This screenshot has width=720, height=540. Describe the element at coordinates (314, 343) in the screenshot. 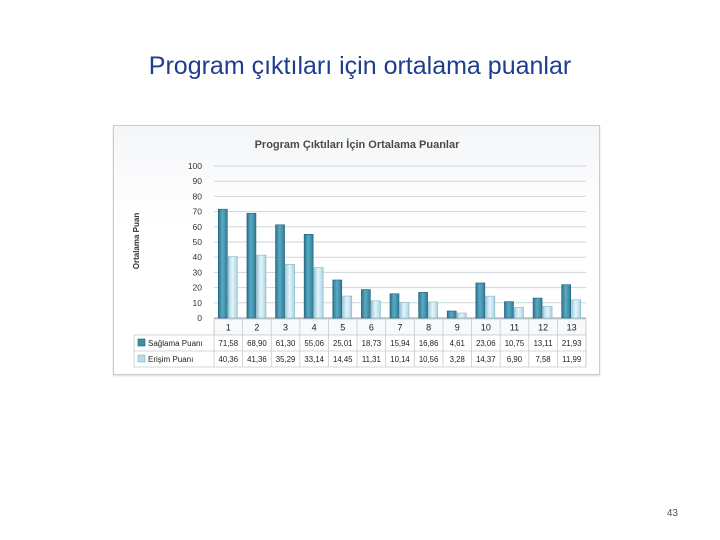

I see `data-label: 55,06` at that location.